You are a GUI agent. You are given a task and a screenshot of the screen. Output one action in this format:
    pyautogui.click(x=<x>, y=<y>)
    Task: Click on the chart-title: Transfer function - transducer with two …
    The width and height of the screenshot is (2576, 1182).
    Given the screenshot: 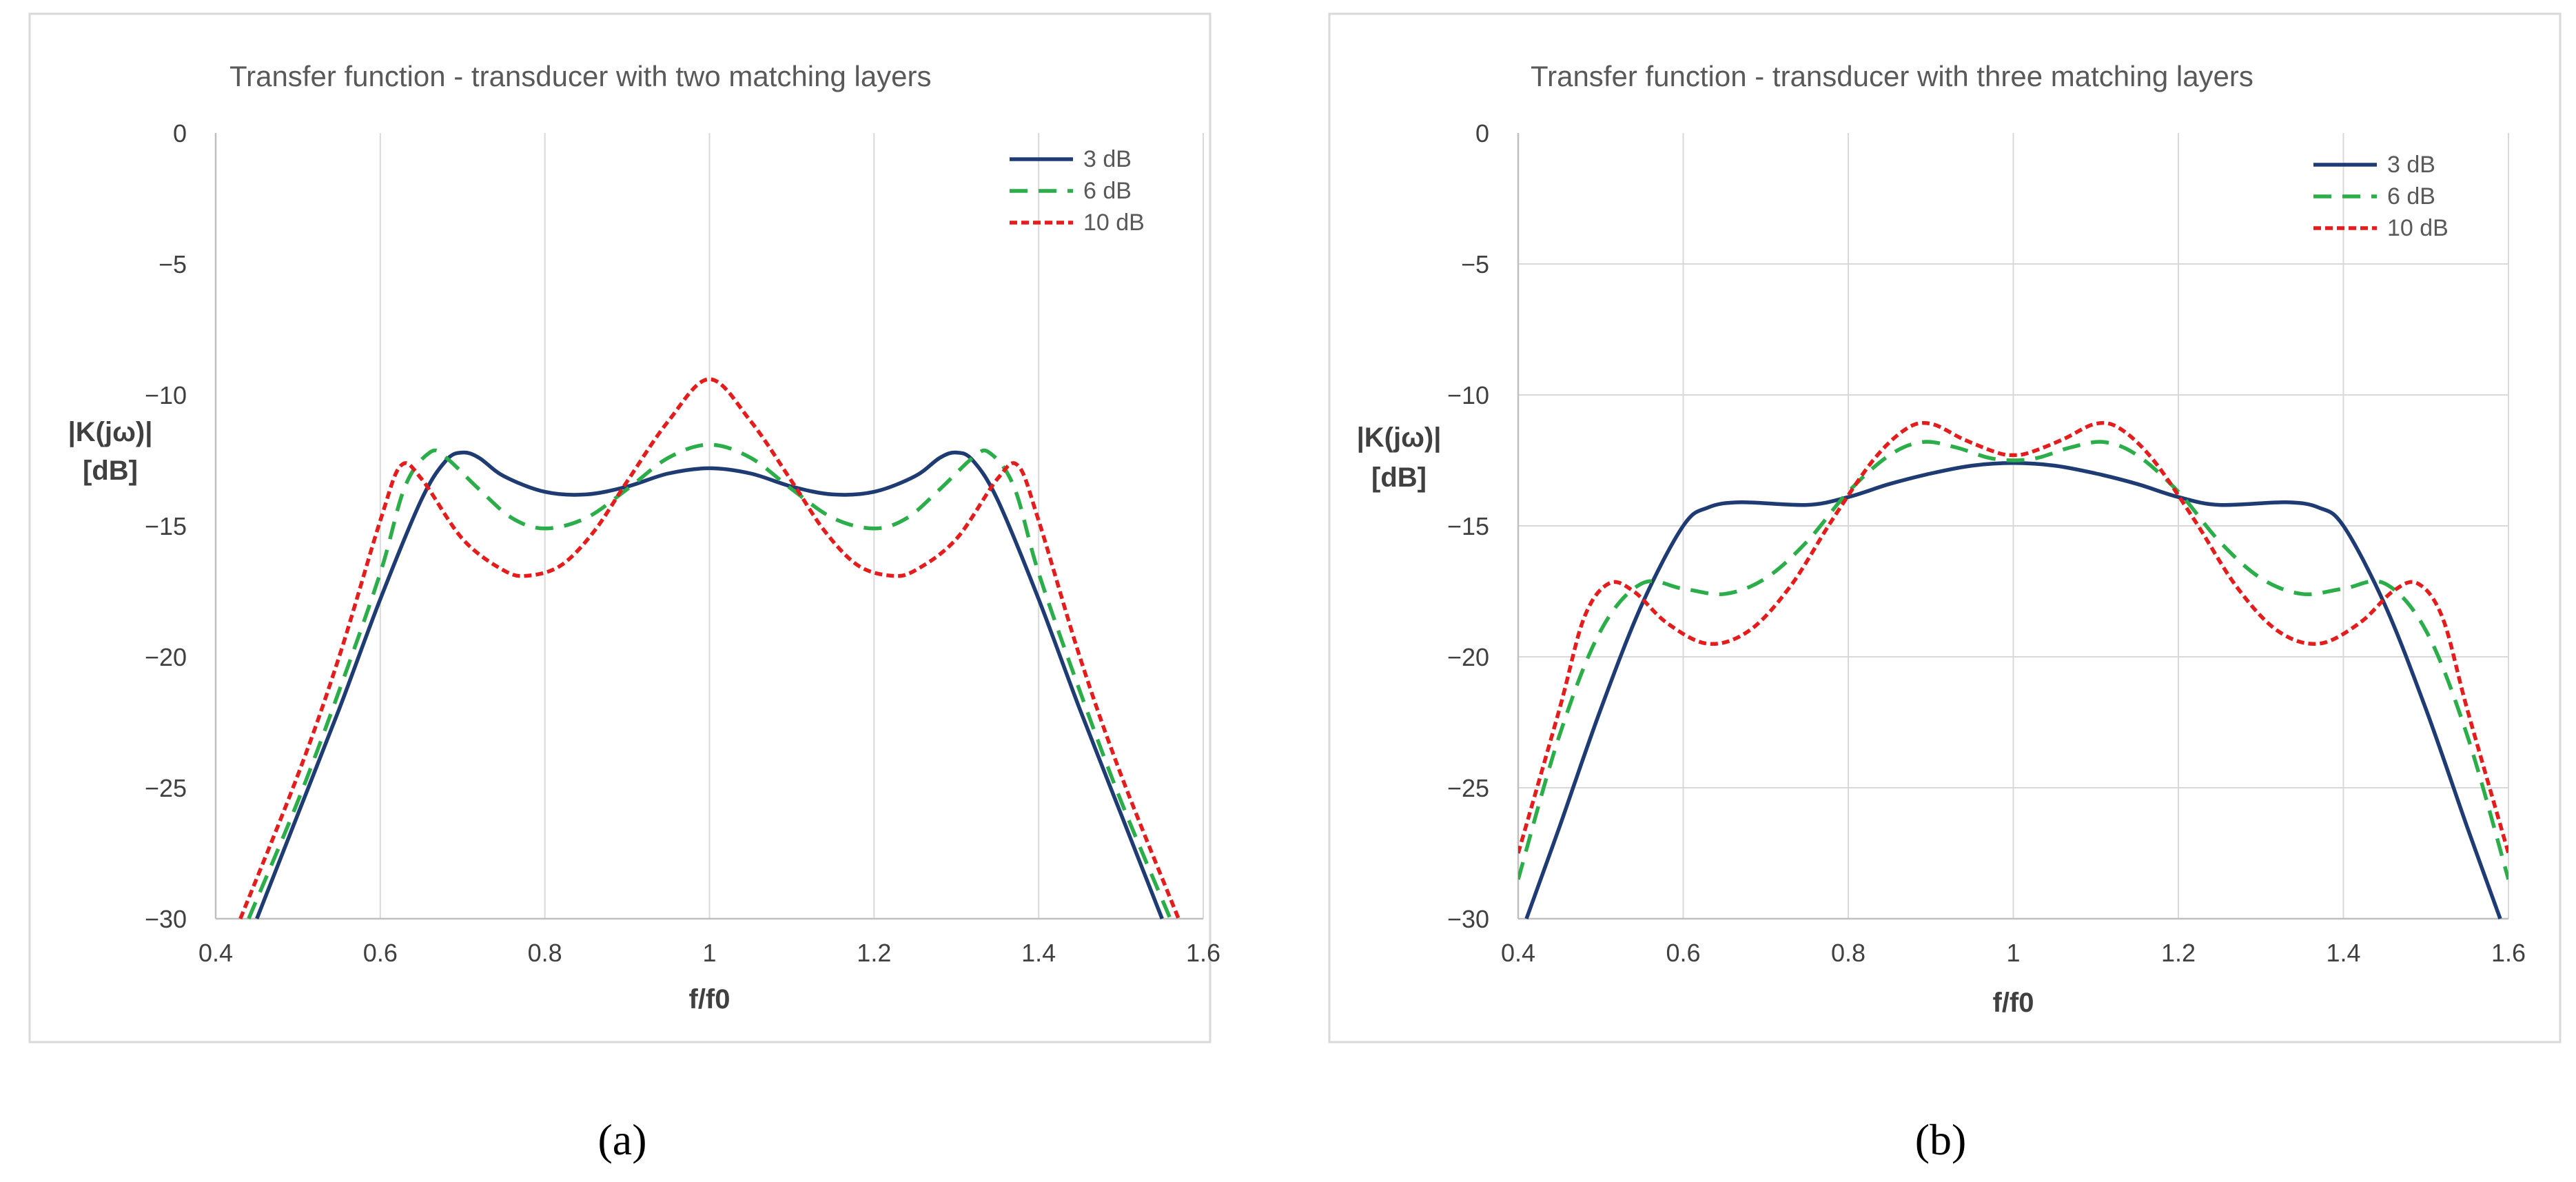 What is the action you would take?
    pyautogui.click(x=580, y=76)
    